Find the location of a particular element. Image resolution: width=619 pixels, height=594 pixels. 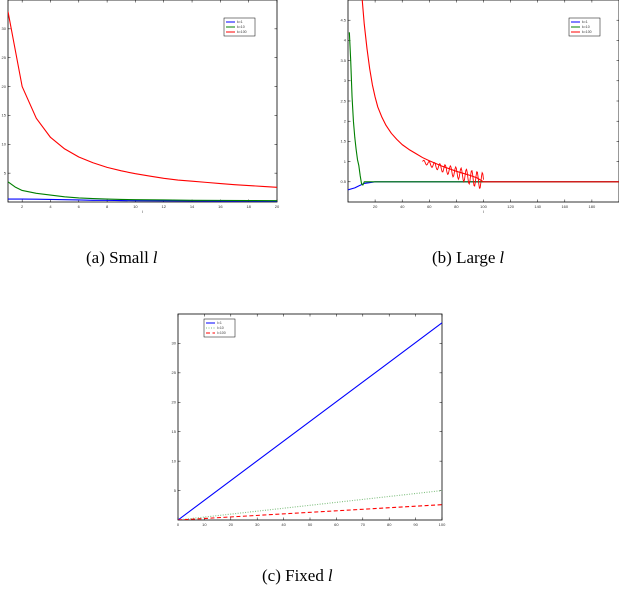

y-tick-label: 3.5 is located at coordinates (343, 60).